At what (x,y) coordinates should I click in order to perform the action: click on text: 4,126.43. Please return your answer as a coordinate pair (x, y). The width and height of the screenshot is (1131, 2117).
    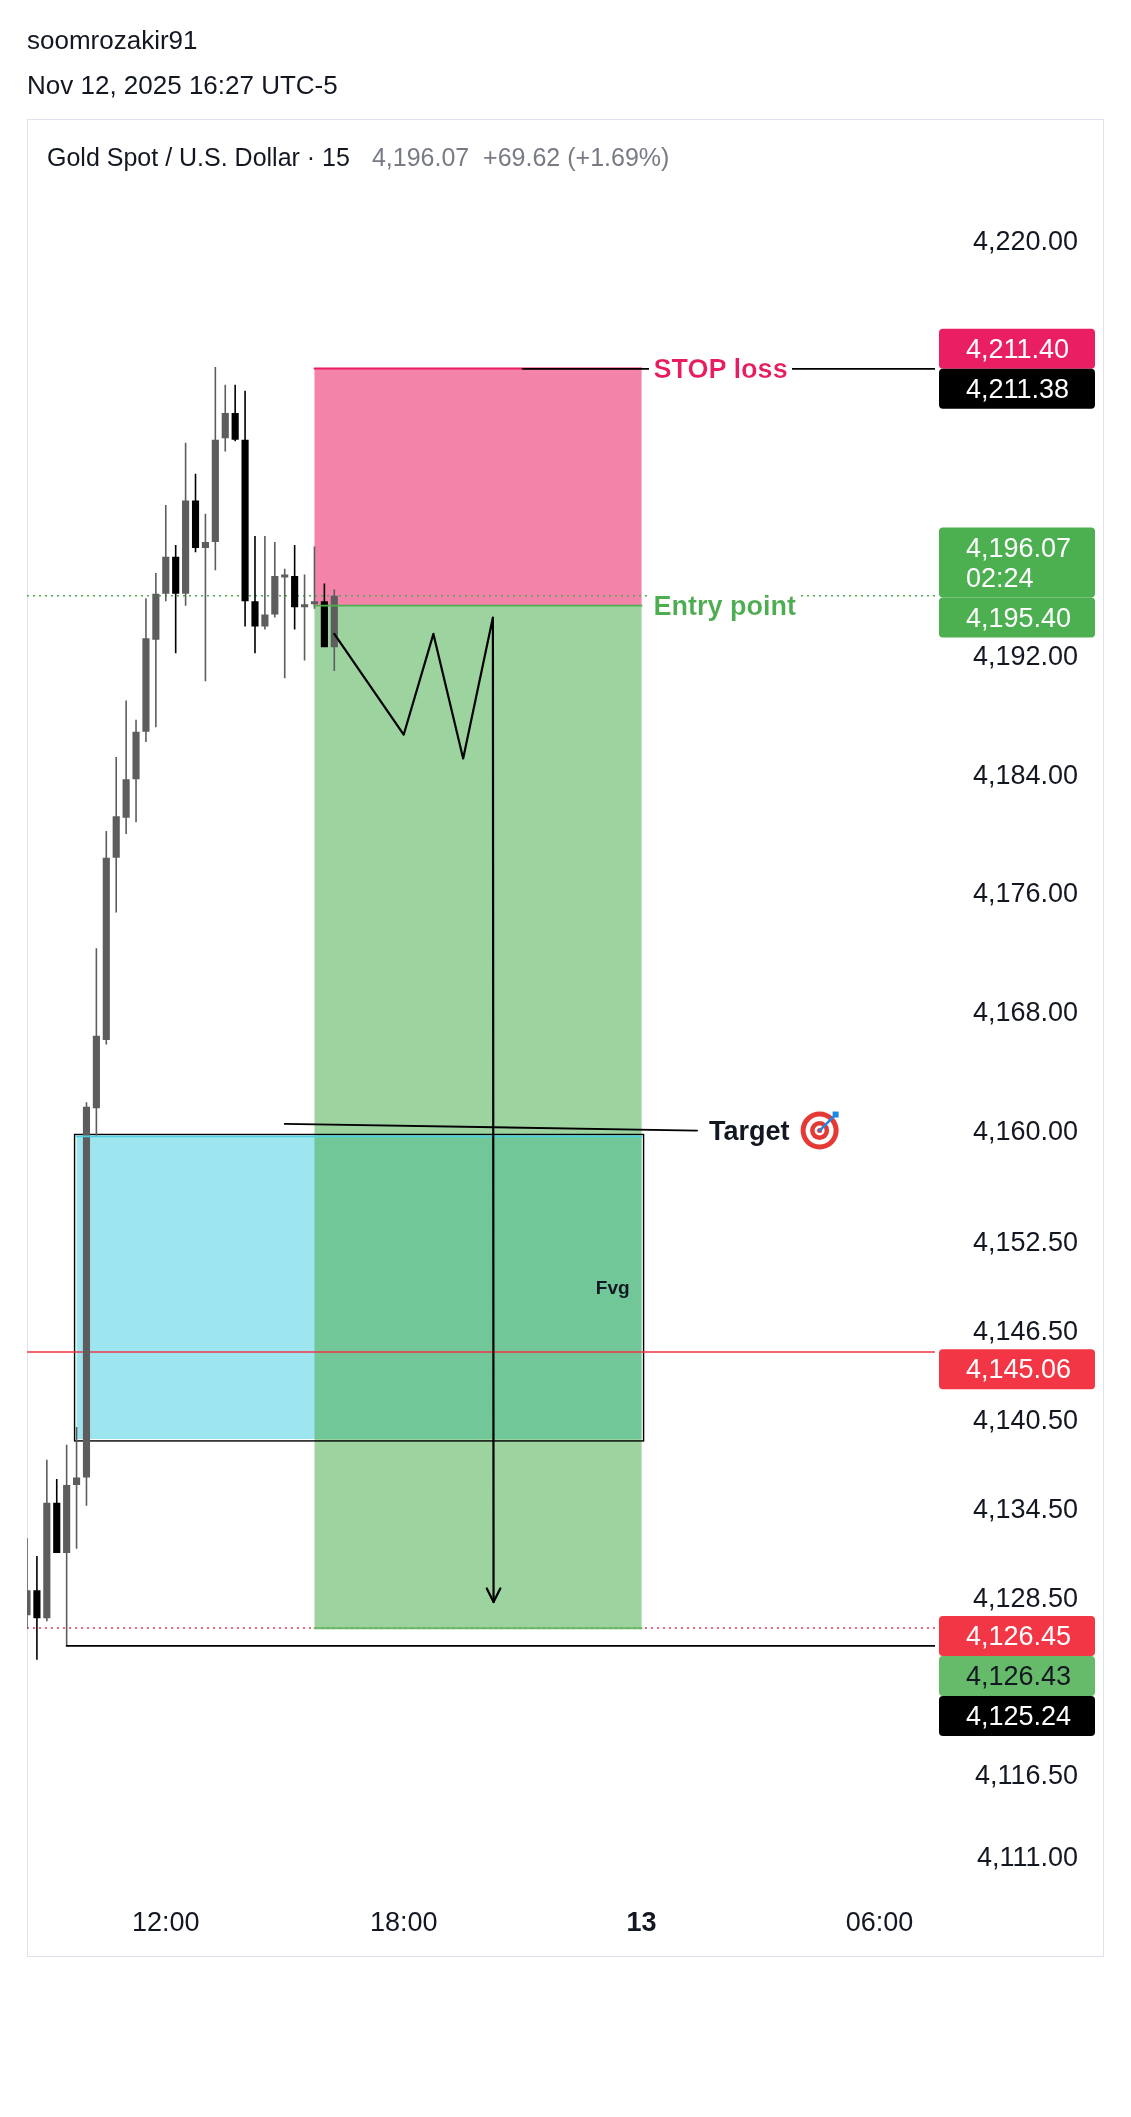
    Looking at the image, I should click on (1019, 1676).